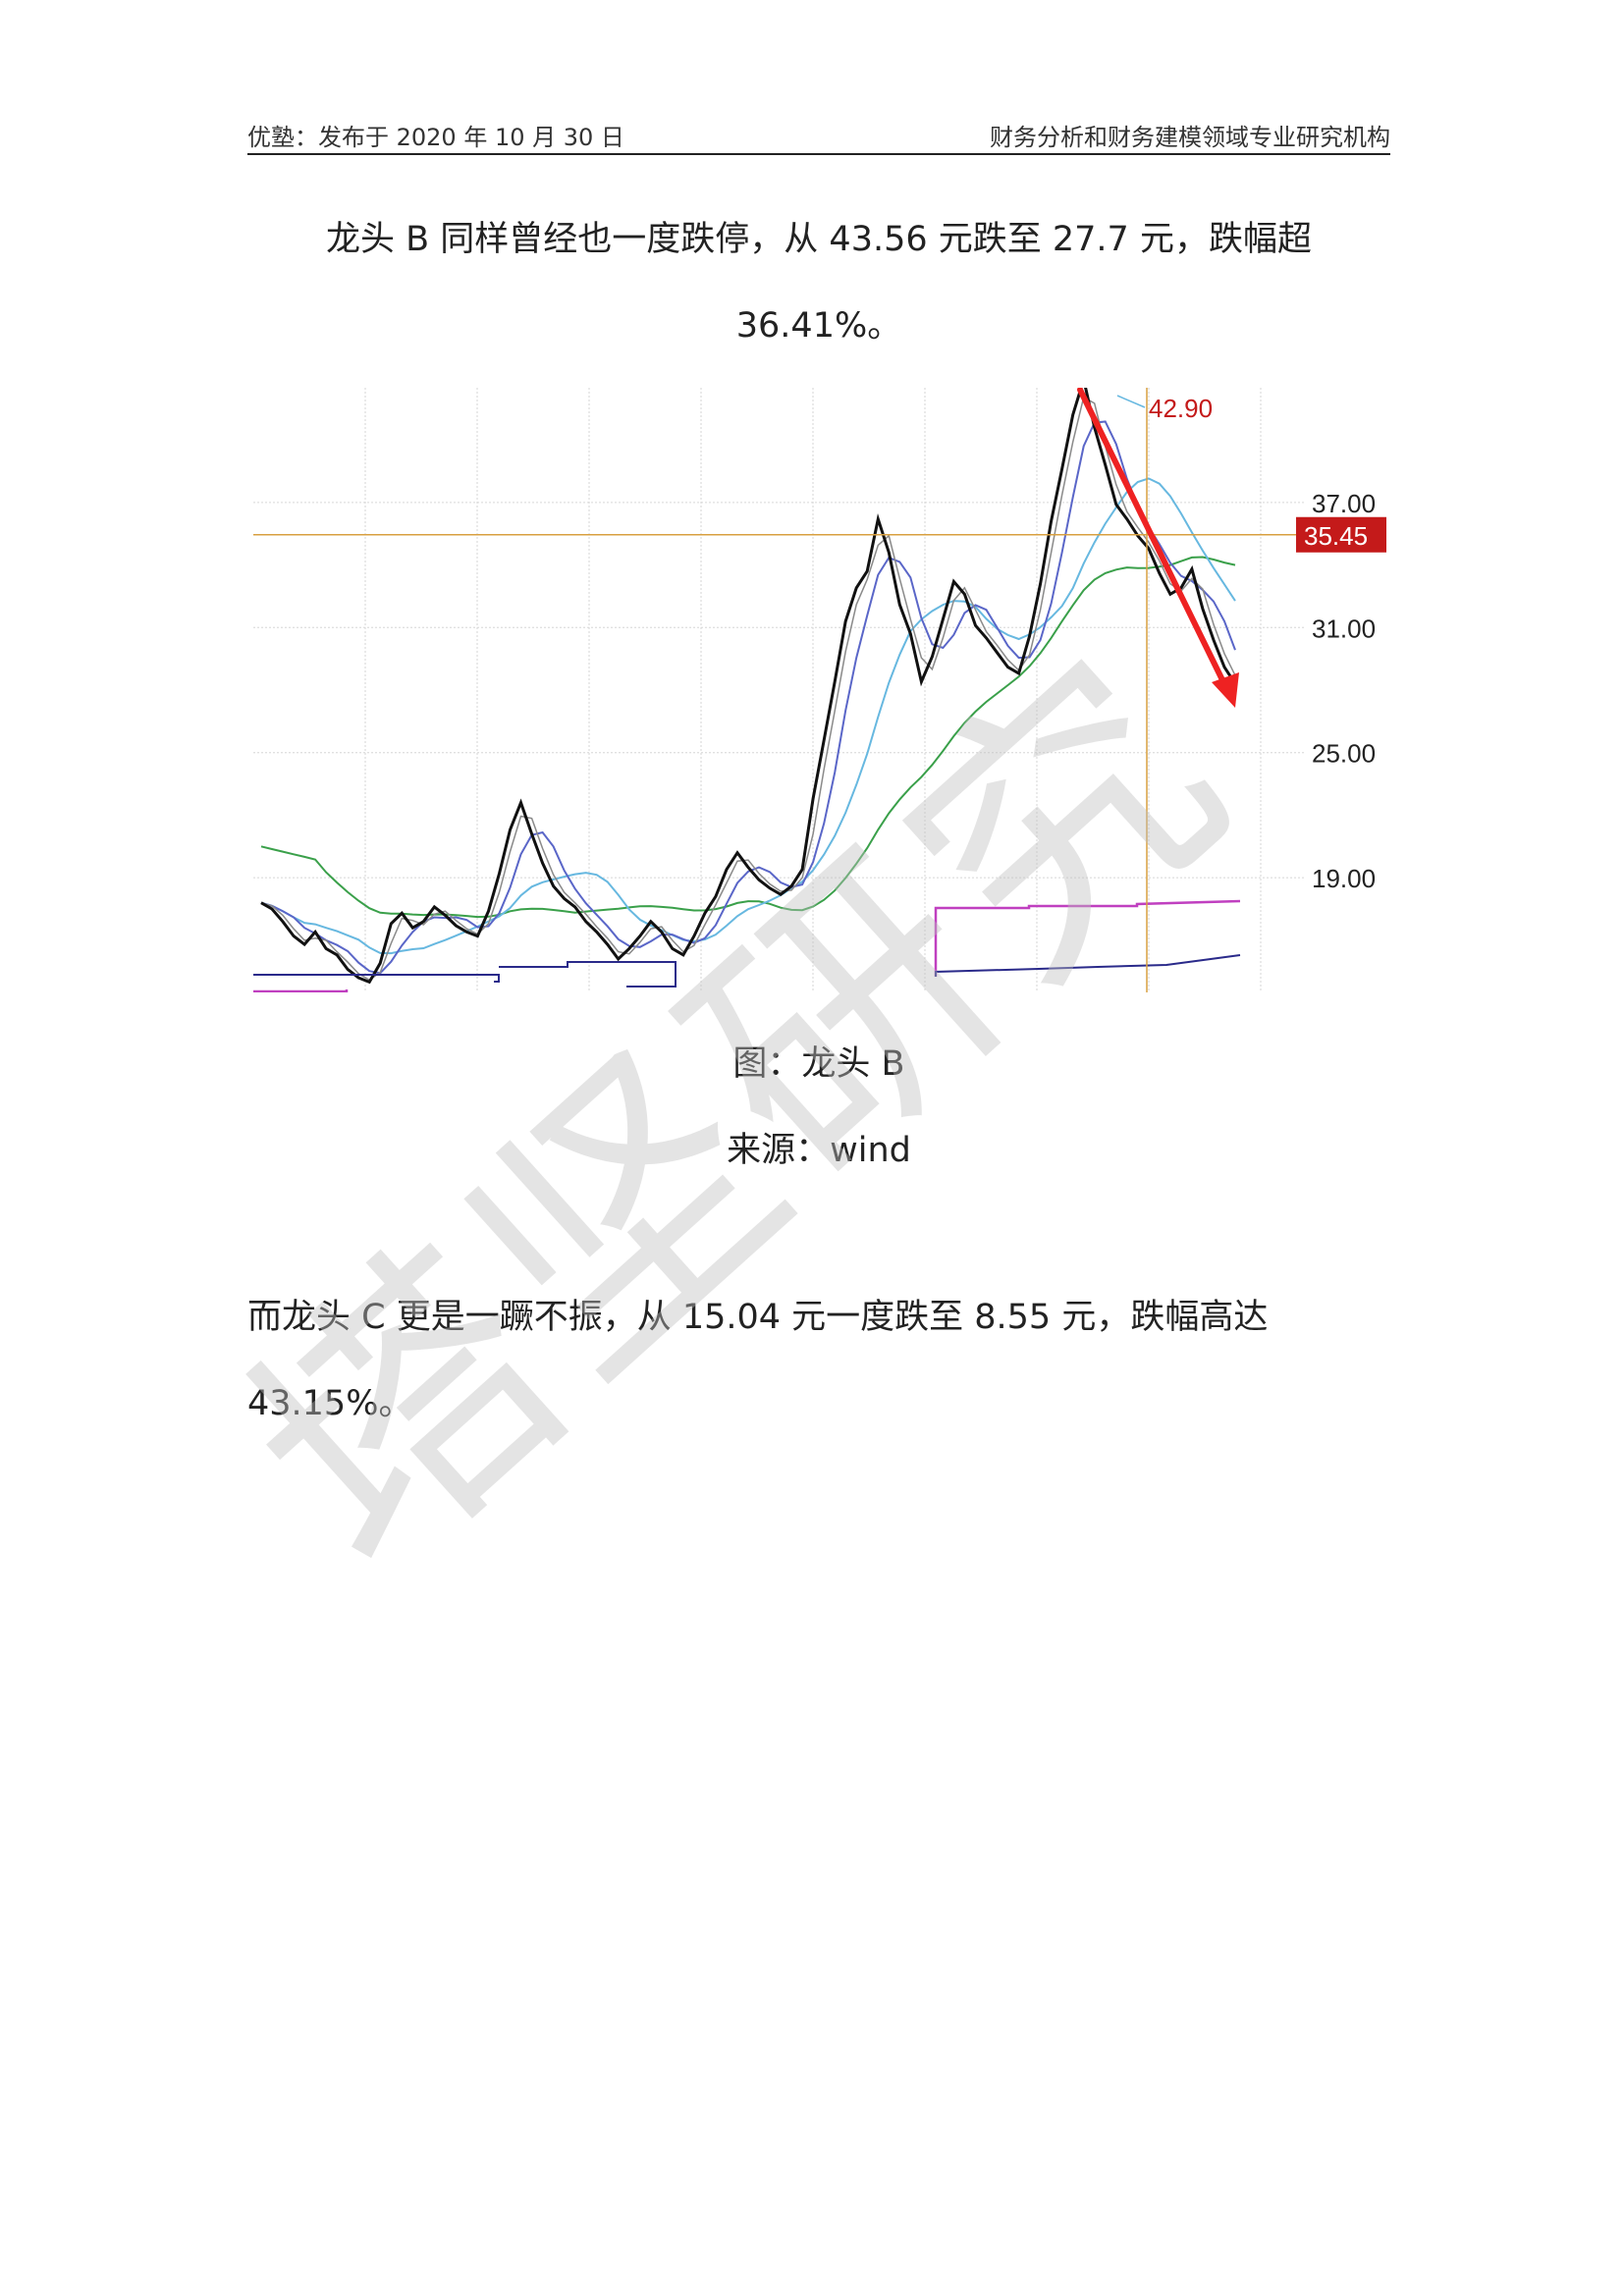 This screenshot has width=1624, height=2296. I want to click on paragraph-1-line-1: 龙头 B 同样曾经也一度跌停，从 43.56 元跌至 27.7 元，跌幅超, so click(819, 239).